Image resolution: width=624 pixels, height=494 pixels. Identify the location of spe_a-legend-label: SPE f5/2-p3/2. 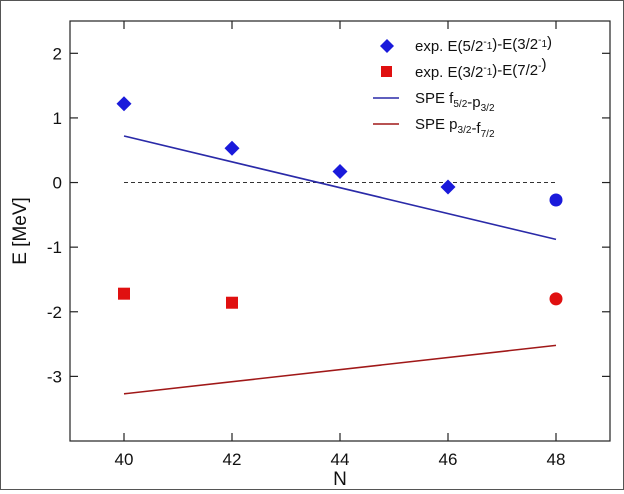
(455, 102).